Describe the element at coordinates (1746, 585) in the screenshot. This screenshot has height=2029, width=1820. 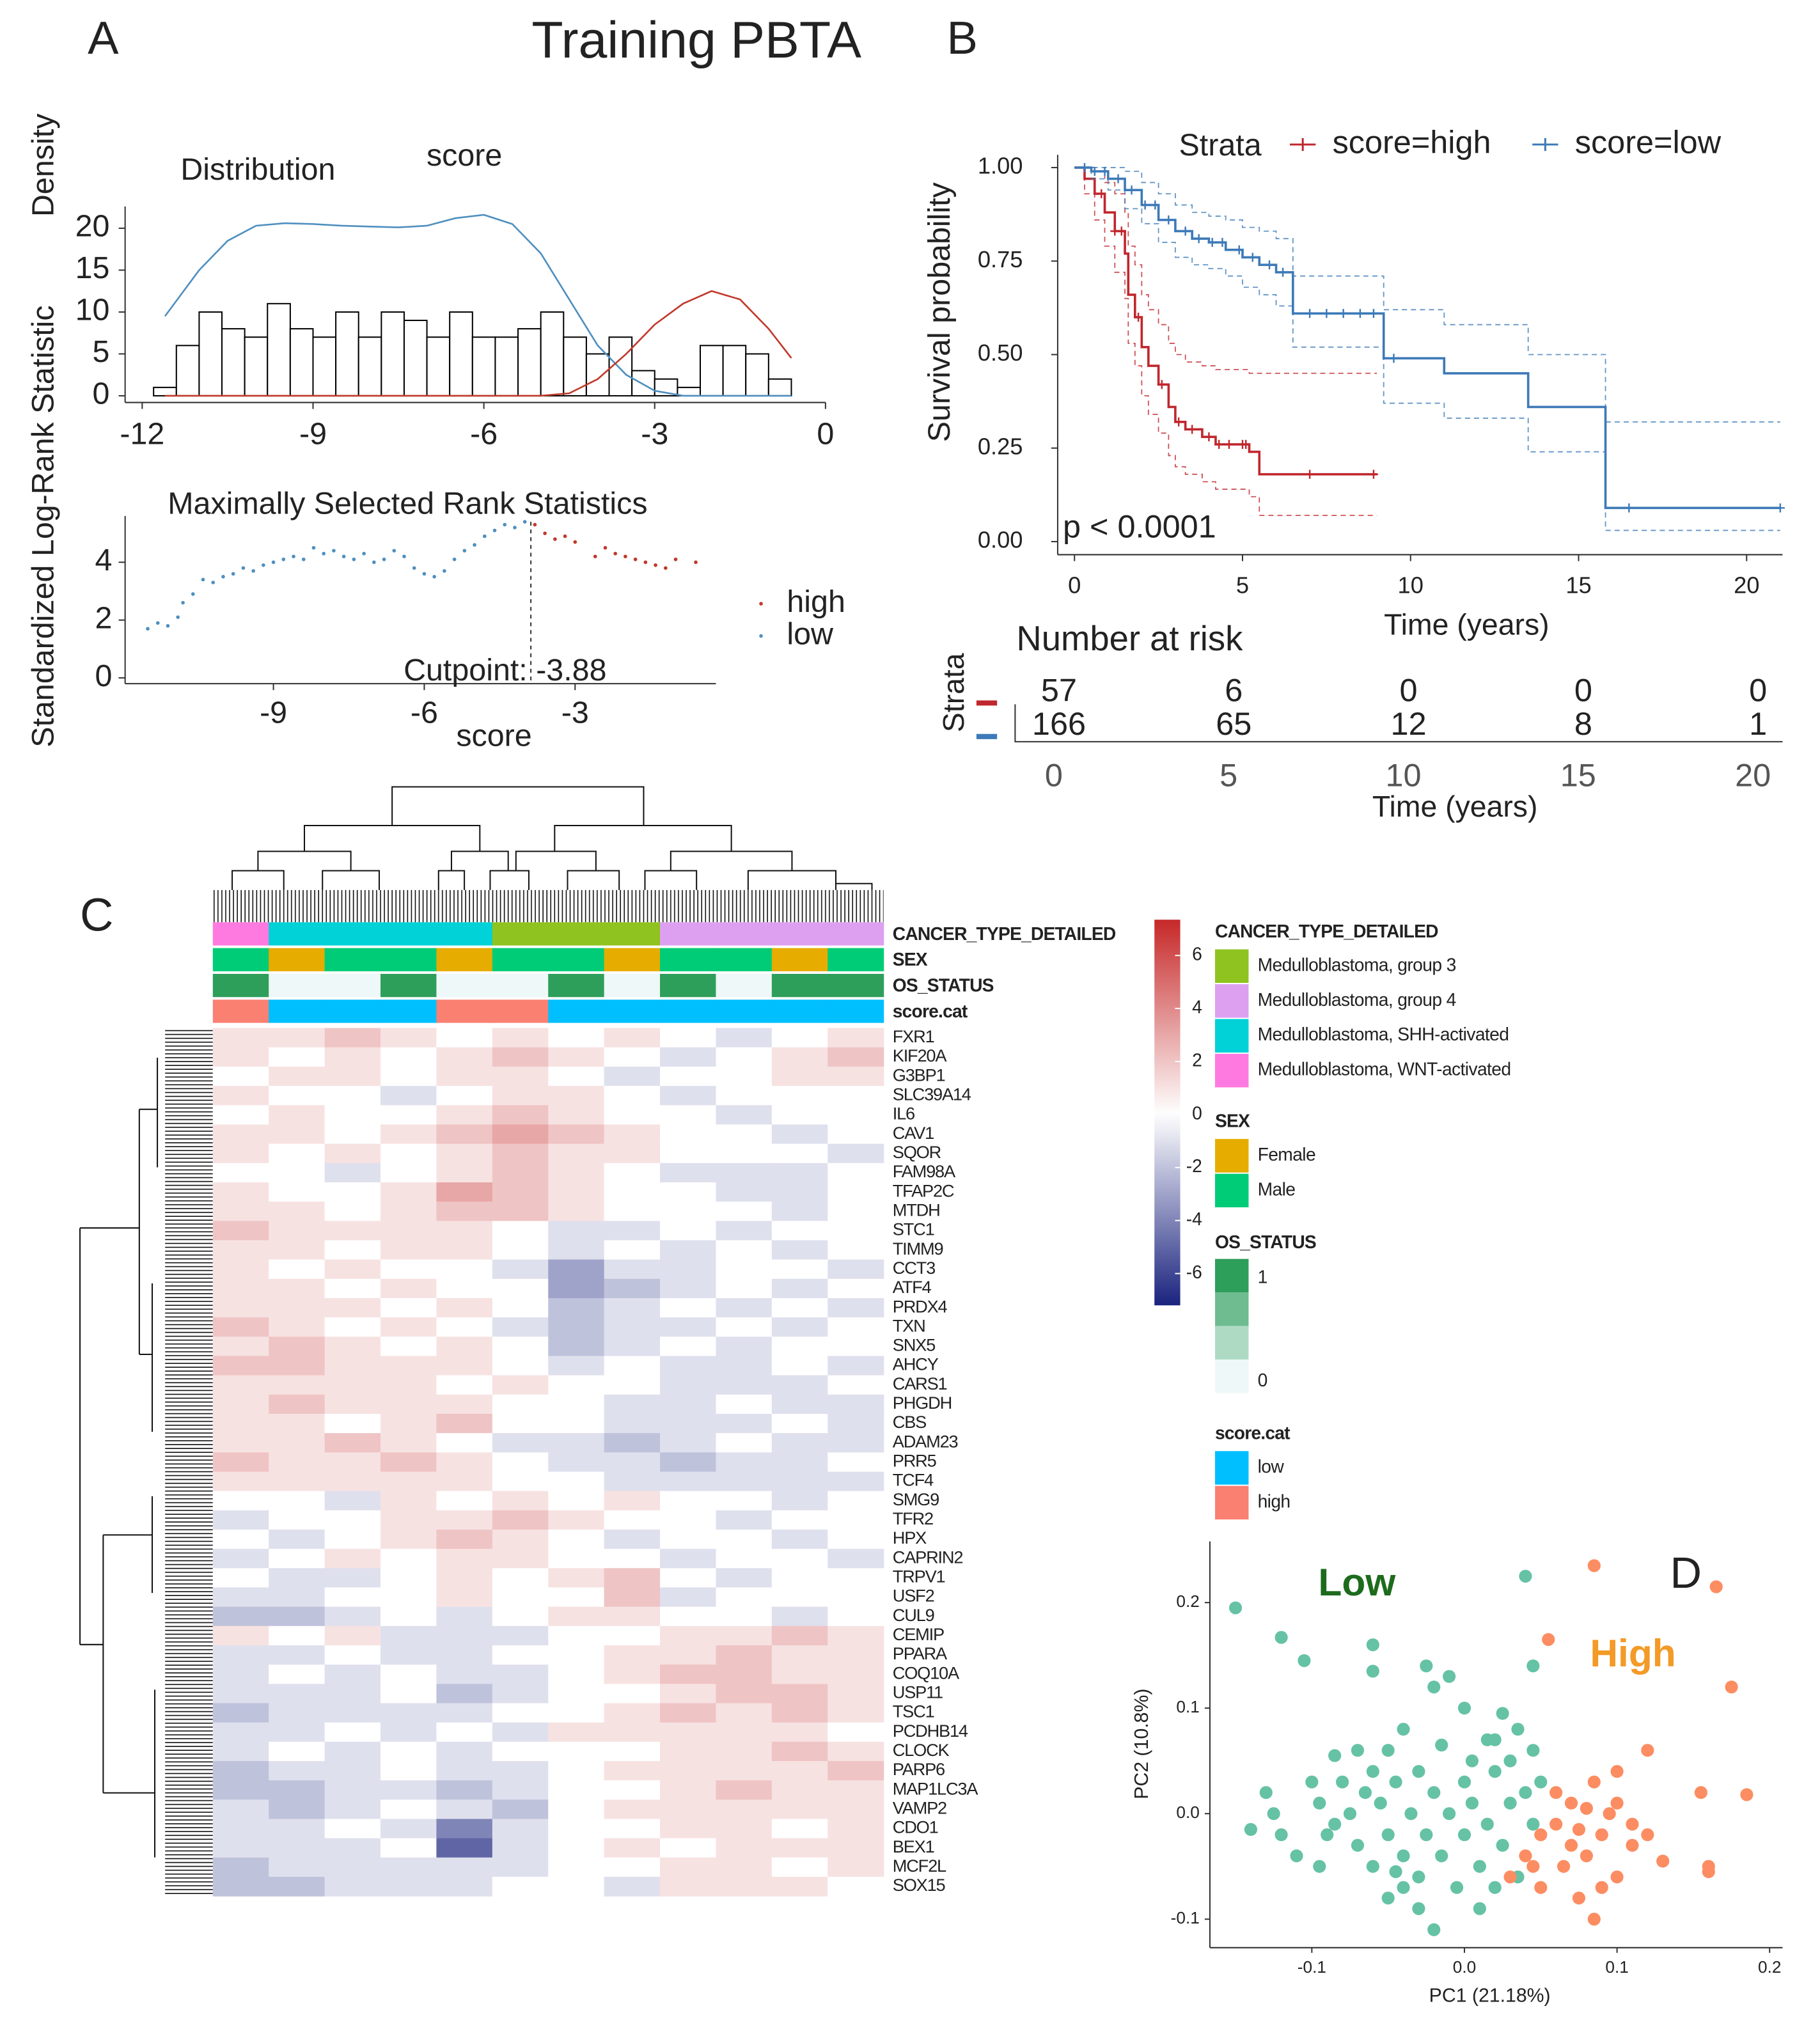
I see `x-tick-label: 20` at that location.